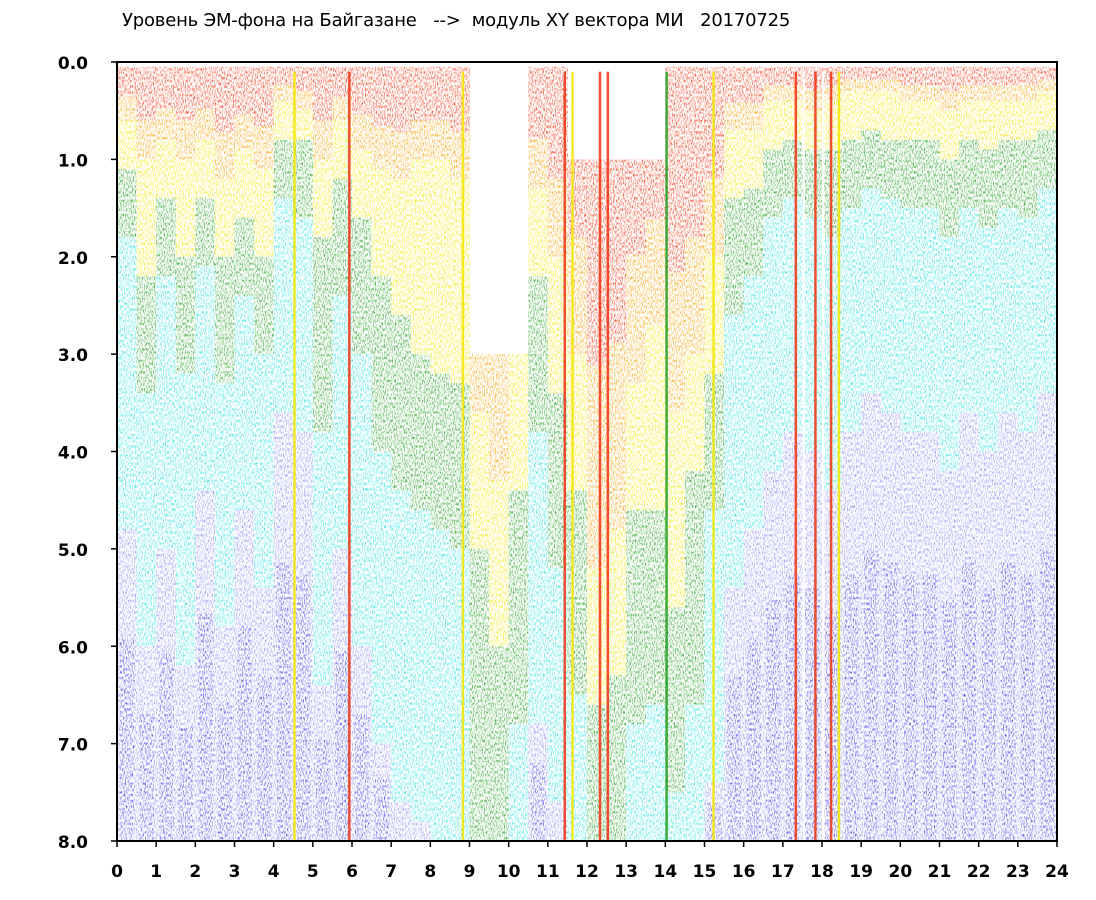 Image resolution: width=1096 pixels, height=900 pixels. Describe the element at coordinates (73, 746) in the screenshot. I see `y-tick-label: 7.0` at that location.